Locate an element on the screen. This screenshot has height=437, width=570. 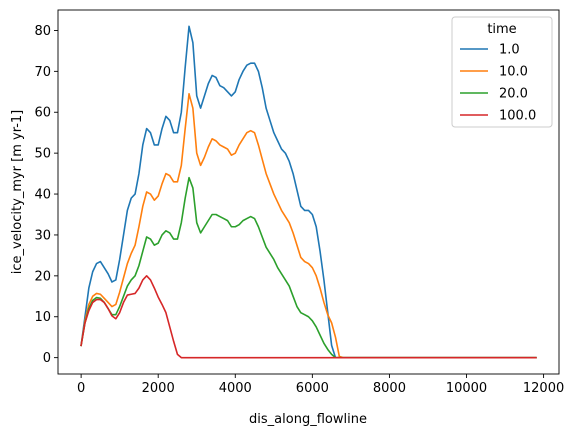
x-tick-label-0: 0 is located at coordinates (81, 388).